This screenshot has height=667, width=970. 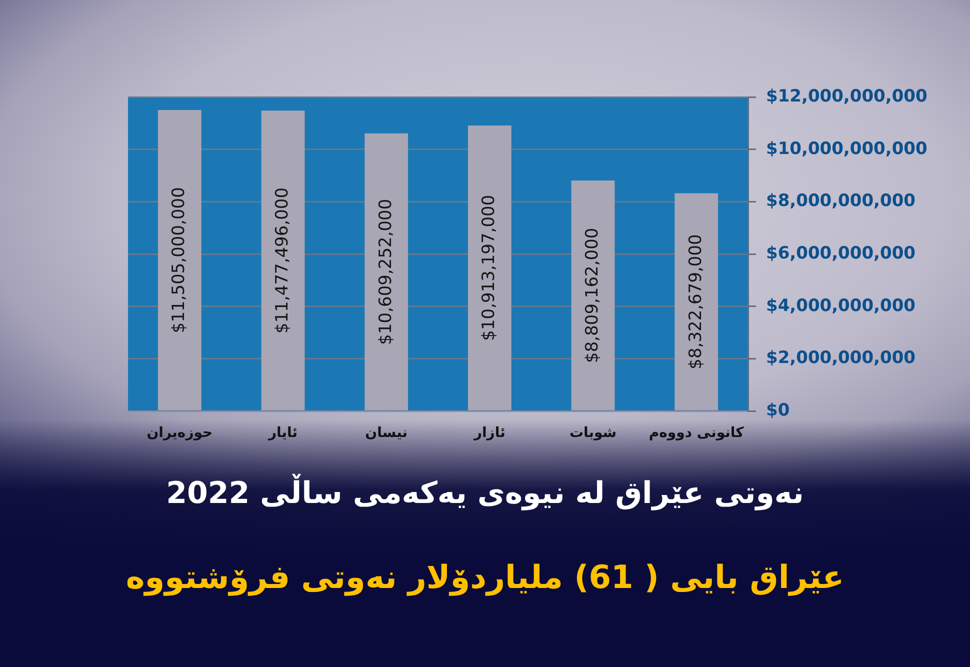 I want to click on x-tick-label: کانونی دووەم, so click(x=696, y=433).